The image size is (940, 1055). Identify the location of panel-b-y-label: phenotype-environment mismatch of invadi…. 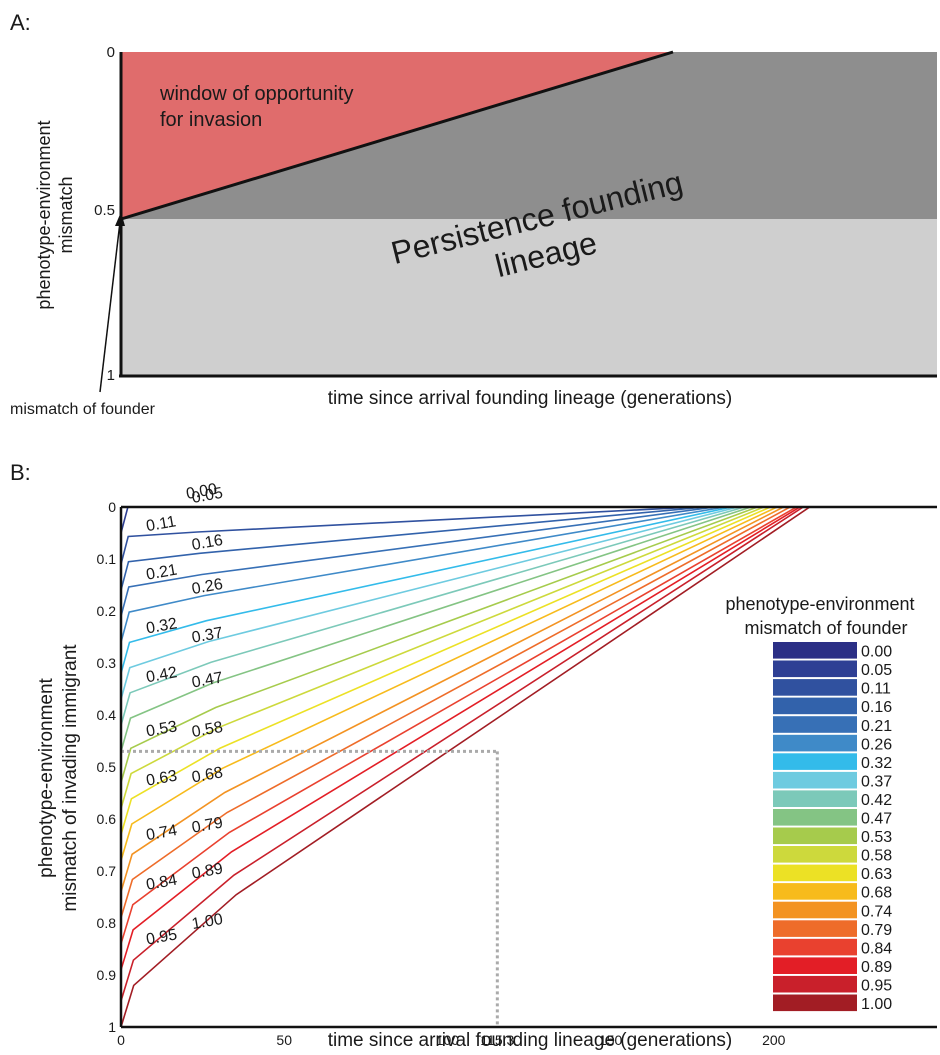
(58, 778).